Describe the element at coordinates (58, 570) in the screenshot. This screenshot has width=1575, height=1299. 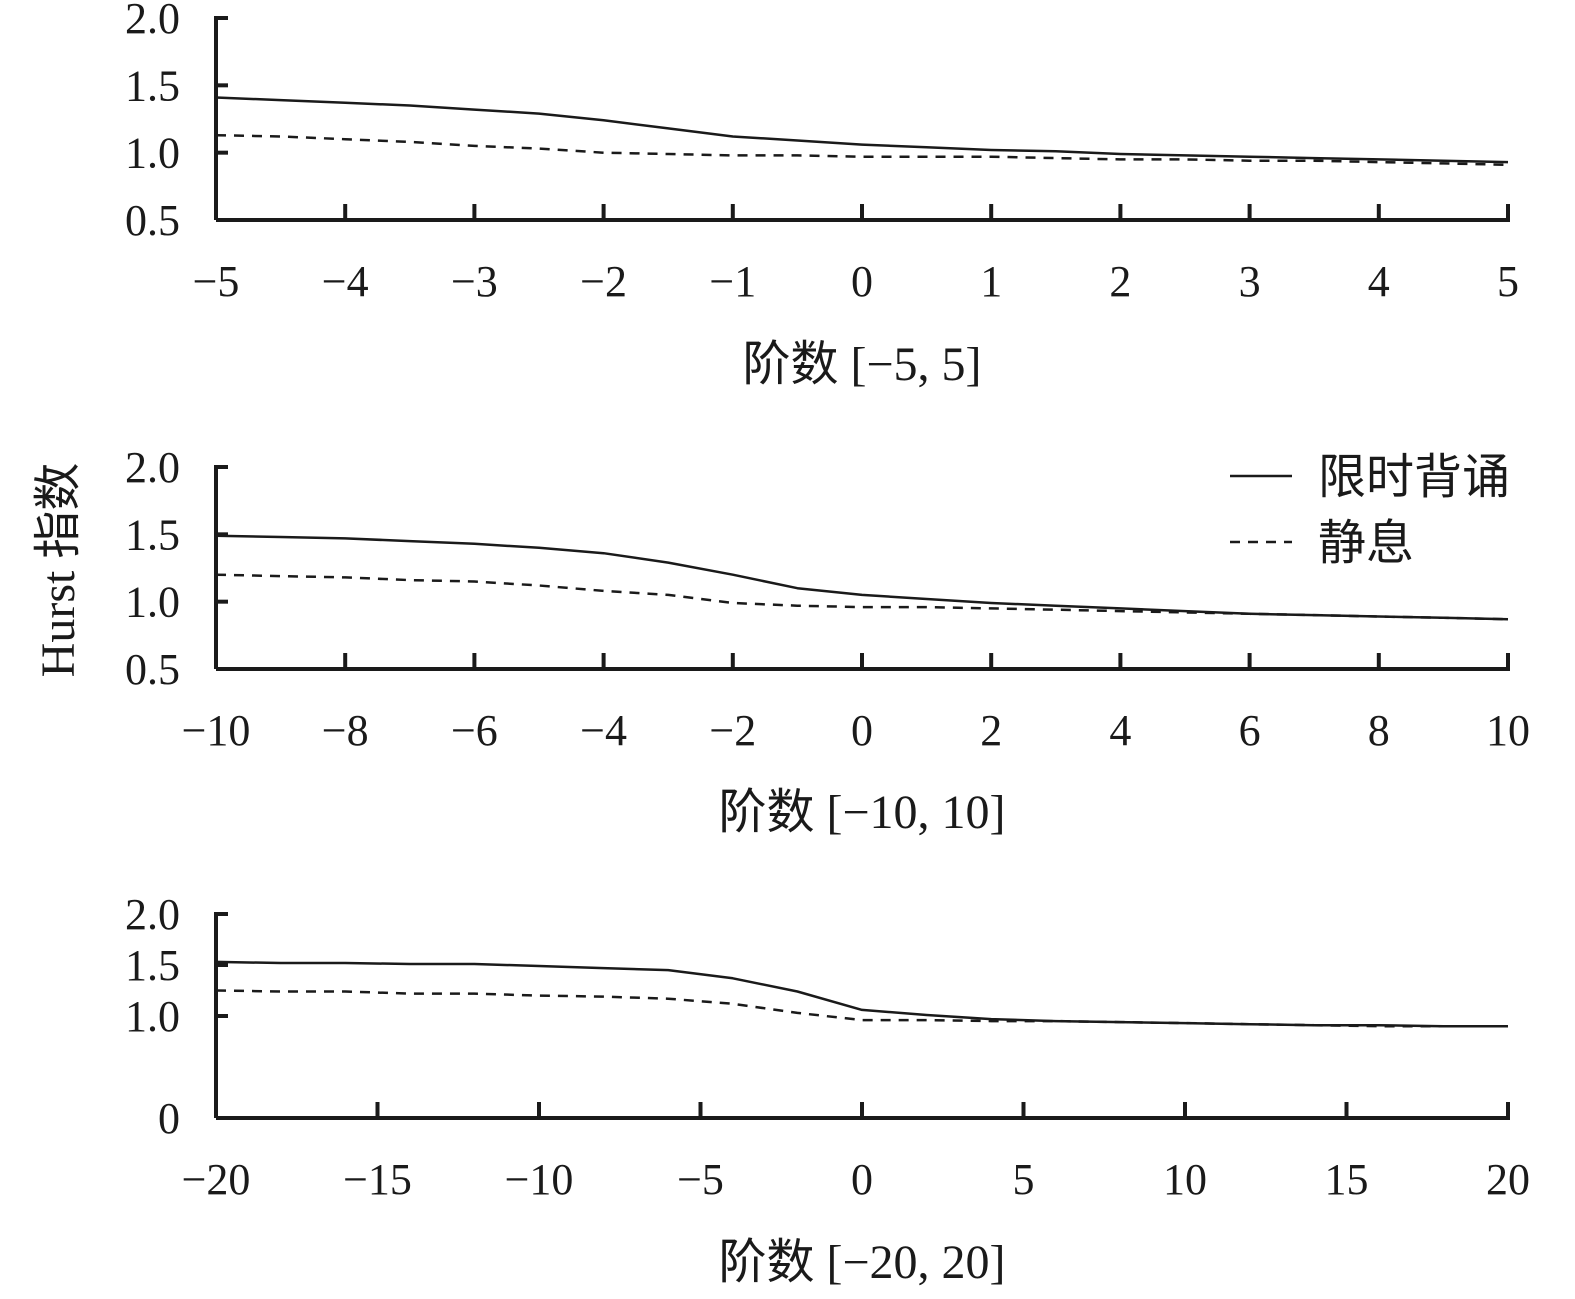
I see `y-axis-label: Hurst 指数` at that location.